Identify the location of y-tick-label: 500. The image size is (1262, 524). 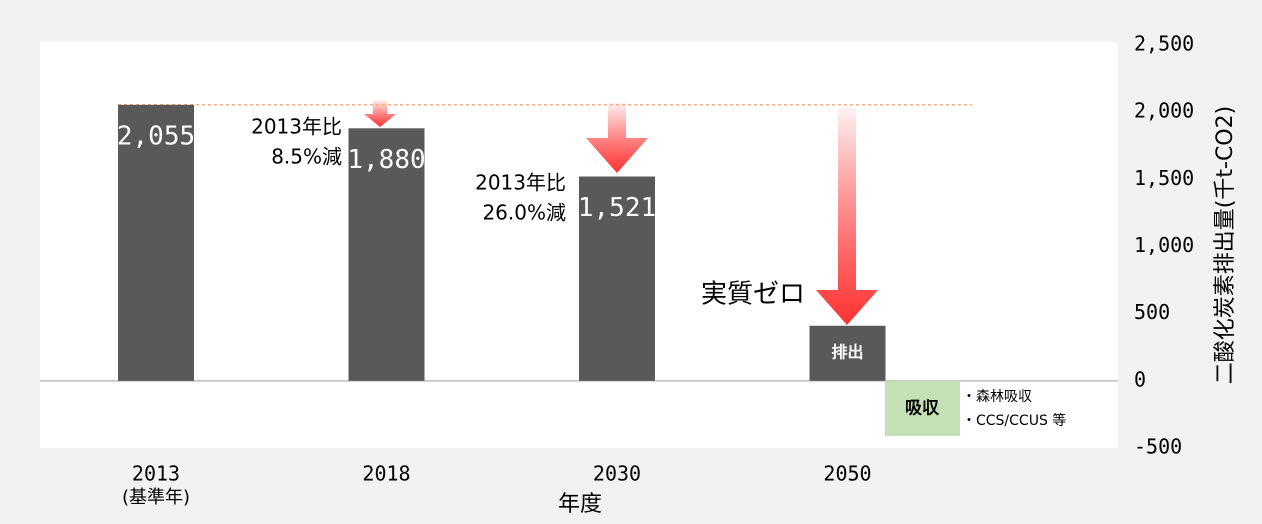
(1152, 312).